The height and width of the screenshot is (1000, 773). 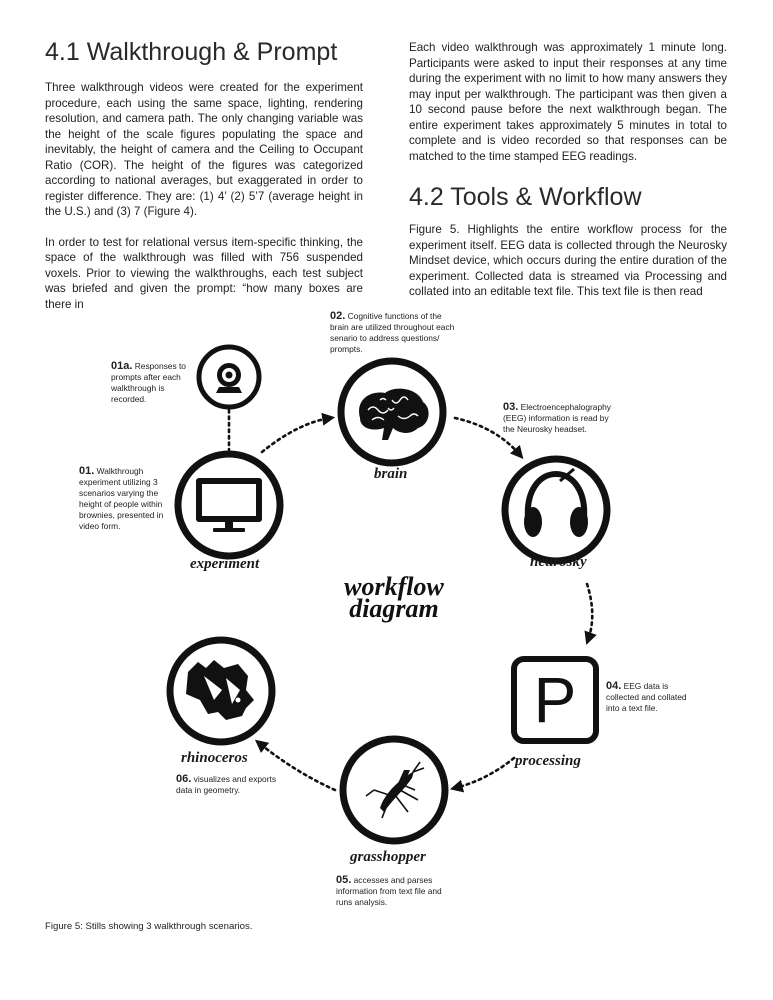 What do you see at coordinates (482, 774) in the screenshot?
I see `arrow-processing-grasshopper` at bounding box center [482, 774].